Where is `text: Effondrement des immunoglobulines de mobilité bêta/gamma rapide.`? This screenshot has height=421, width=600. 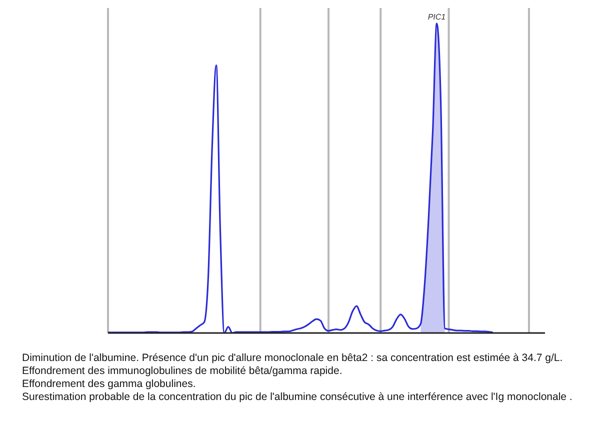
text: Effondrement des immunoglobulines de mobilité bêta/gamma rapide. is located at coordinates (183, 371).